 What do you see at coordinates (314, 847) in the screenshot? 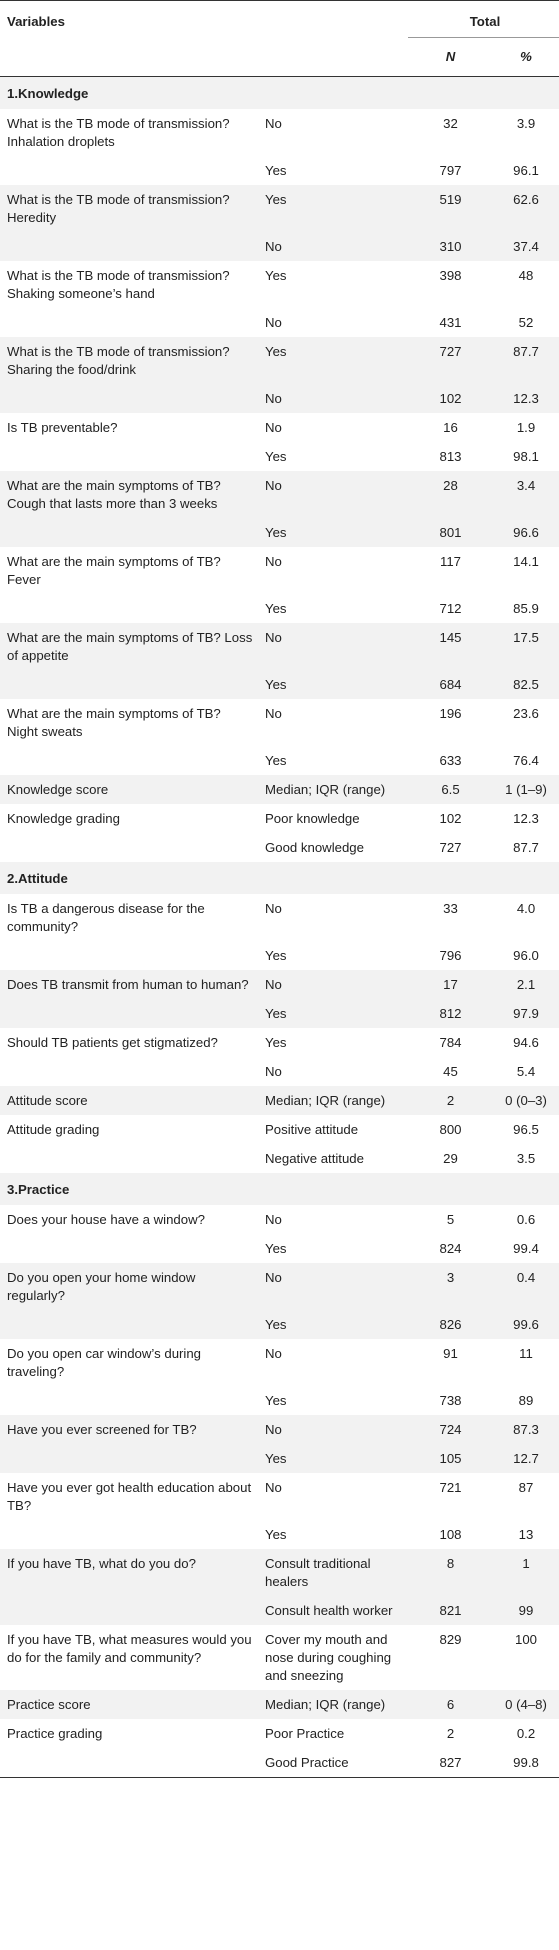
I see `answer-cell: Good knowledge` at bounding box center [314, 847].